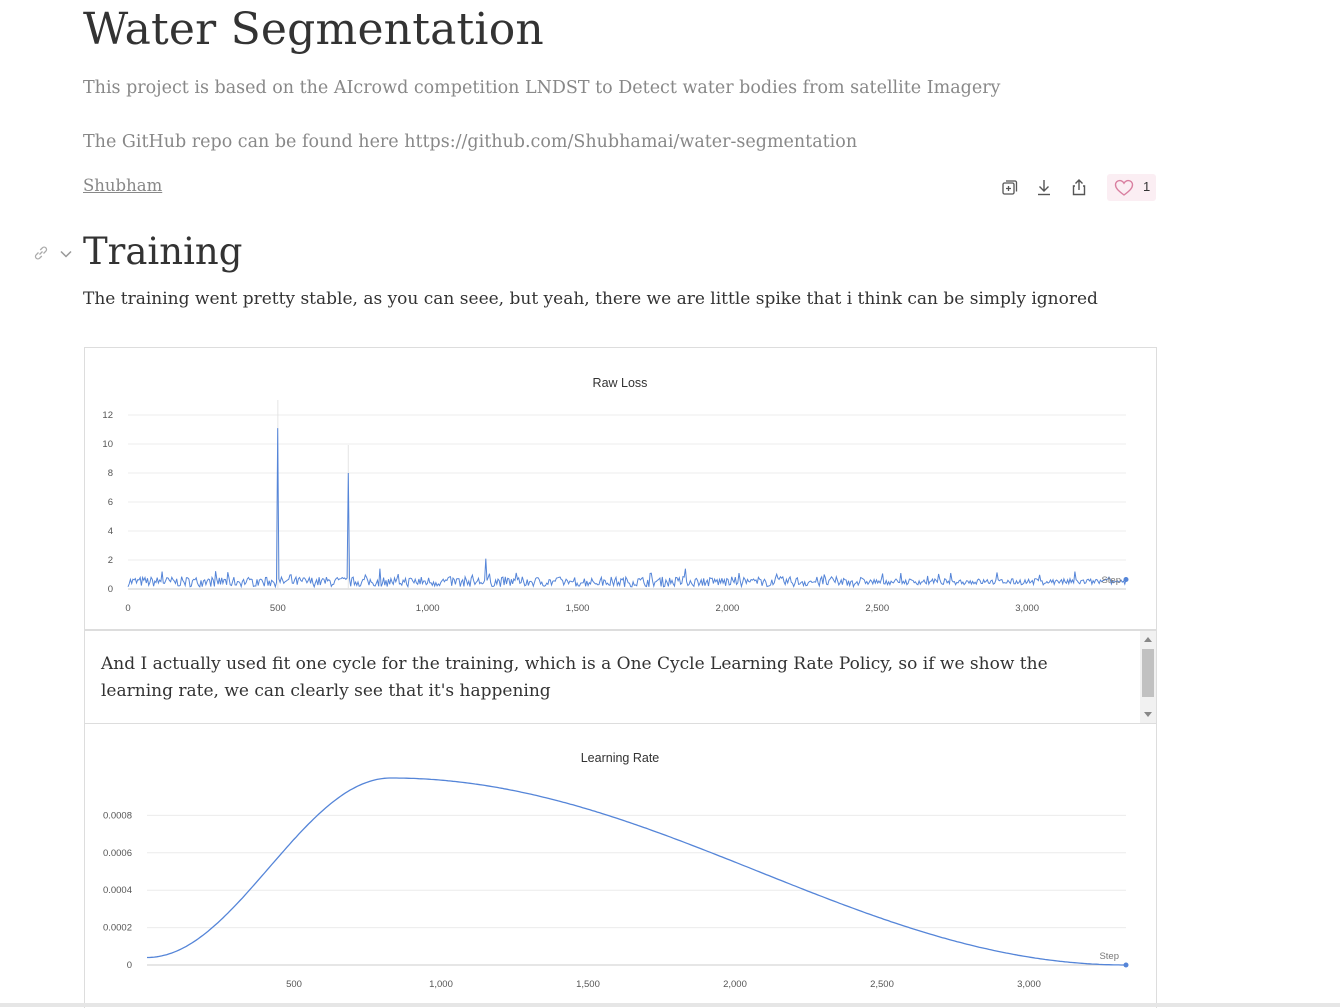 Image resolution: width=1340 pixels, height=1008 pixels. What do you see at coordinates (620, 383) in the screenshot?
I see `chart-title: Raw Loss` at bounding box center [620, 383].